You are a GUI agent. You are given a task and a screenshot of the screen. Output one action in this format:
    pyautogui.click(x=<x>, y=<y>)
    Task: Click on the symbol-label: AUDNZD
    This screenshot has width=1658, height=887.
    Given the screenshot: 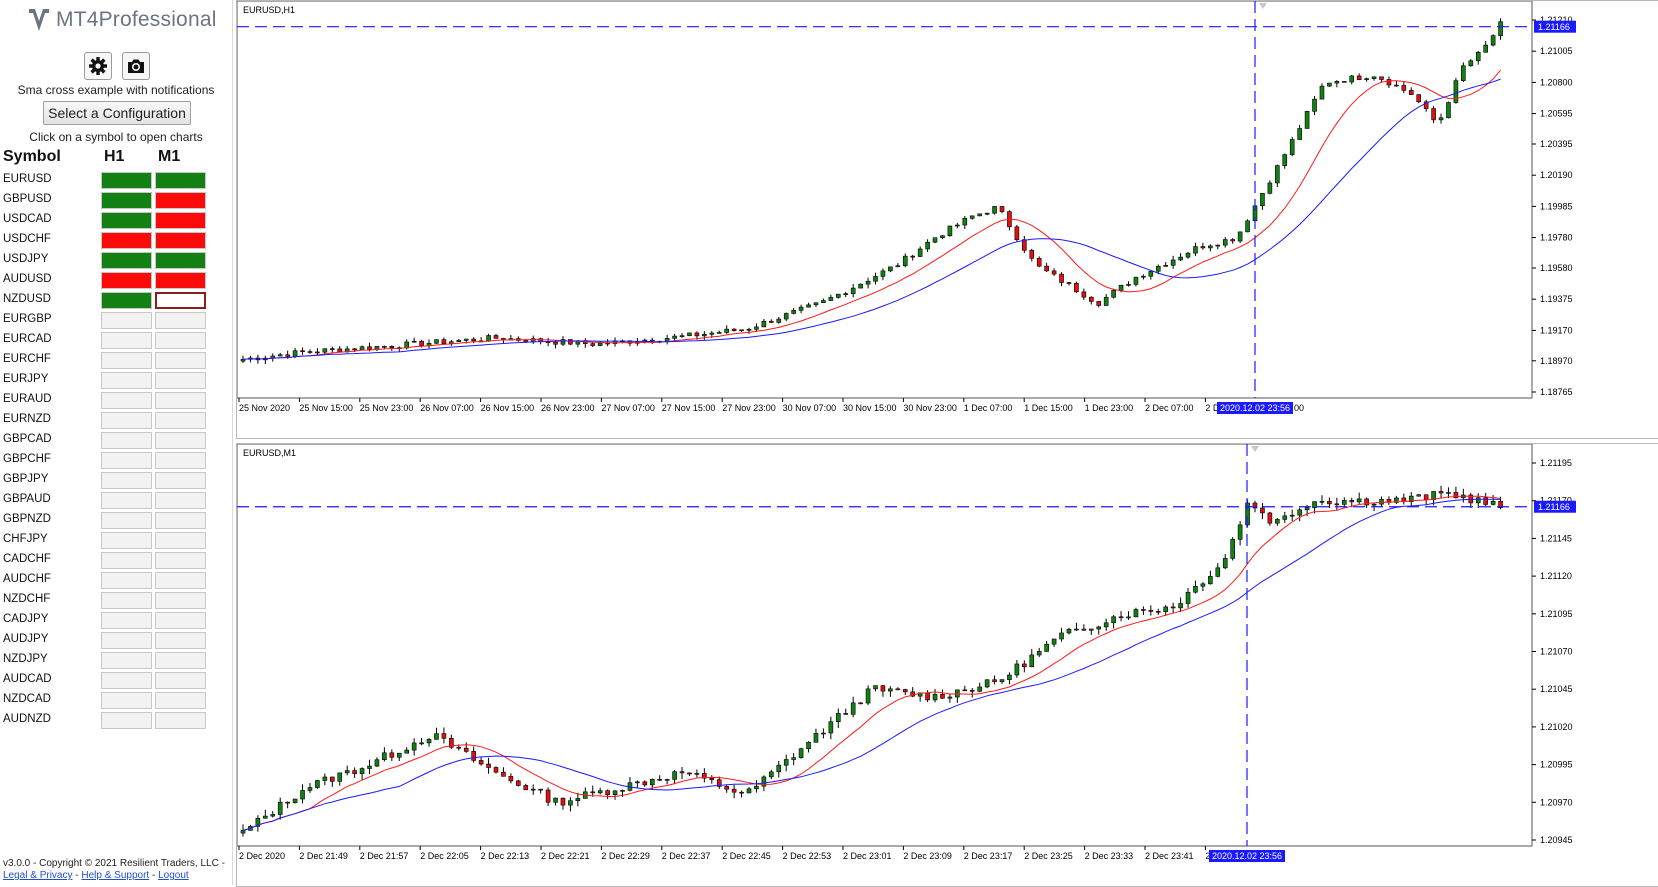 What is the action you would take?
    pyautogui.click(x=27, y=719)
    